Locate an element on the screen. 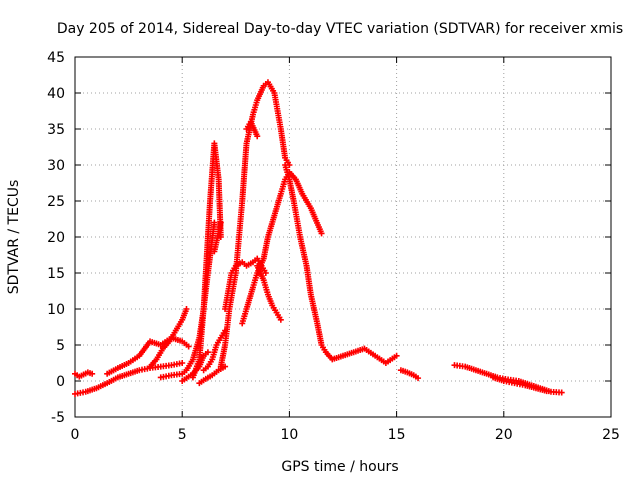 This screenshot has width=640, height=480. data-series-arc-d is located at coordinates (168, 338).